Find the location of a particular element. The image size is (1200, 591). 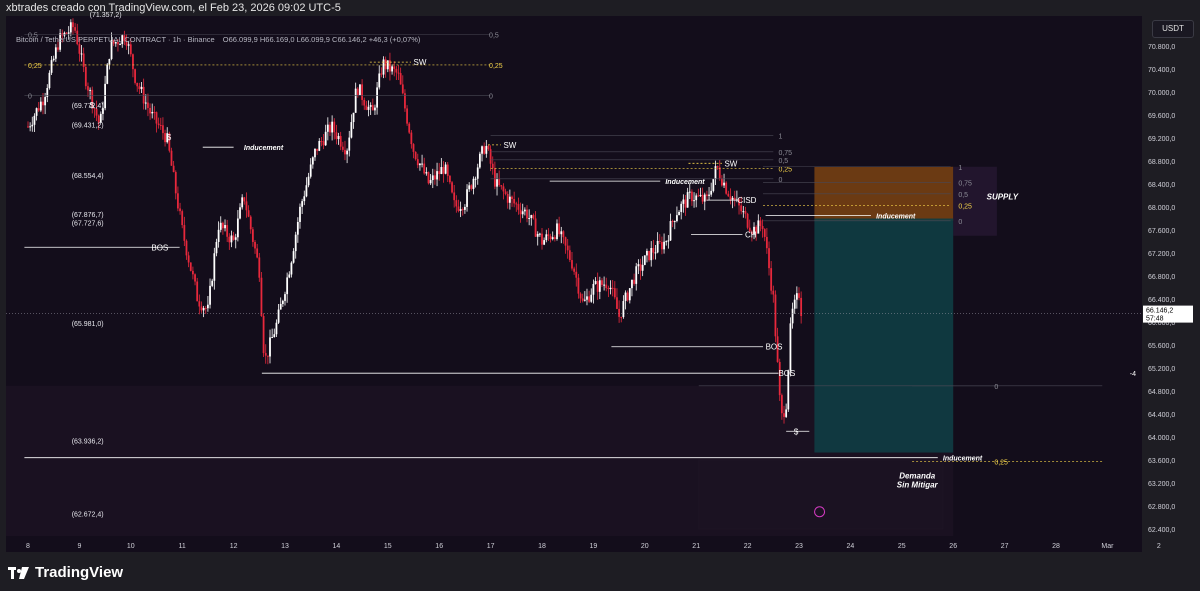

fib-level-label-left: 0,5 is located at coordinates (33, 36).